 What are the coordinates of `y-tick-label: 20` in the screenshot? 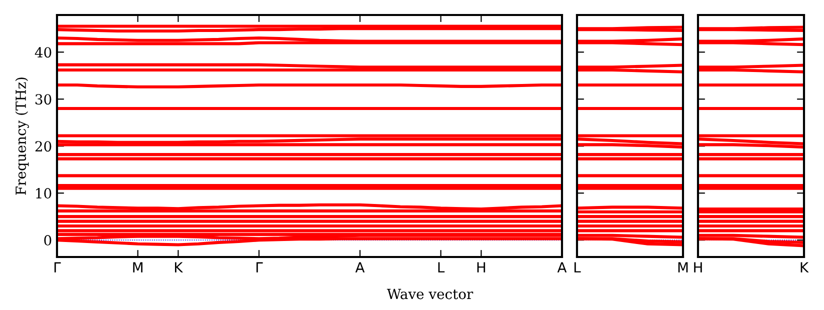 It's located at (43, 146).